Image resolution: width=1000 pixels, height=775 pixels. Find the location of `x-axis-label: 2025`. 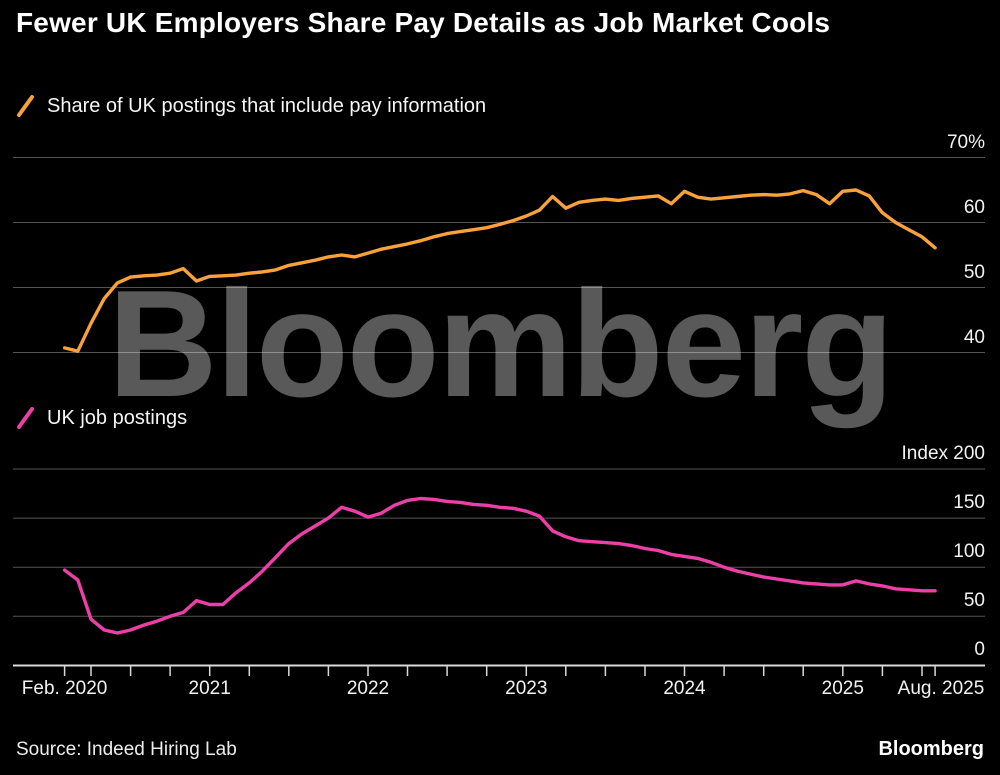

x-axis-label: 2025 is located at coordinates (842, 688).